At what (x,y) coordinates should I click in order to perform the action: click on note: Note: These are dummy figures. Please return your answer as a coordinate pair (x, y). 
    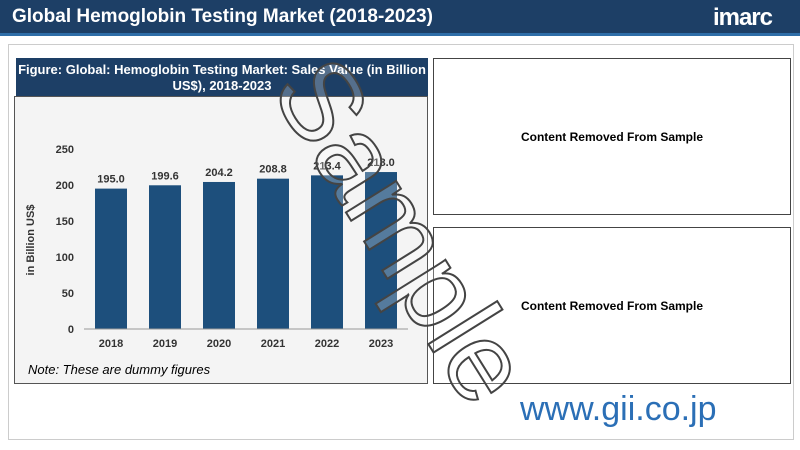
    Looking at the image, I should click on (119, 369).